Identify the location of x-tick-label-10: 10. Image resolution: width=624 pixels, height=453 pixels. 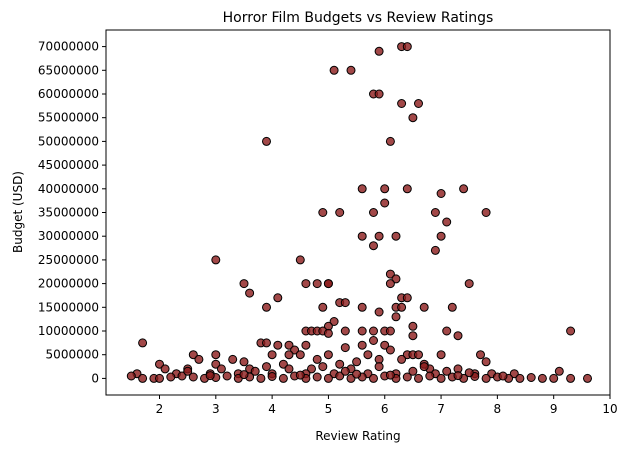
(609, 409).